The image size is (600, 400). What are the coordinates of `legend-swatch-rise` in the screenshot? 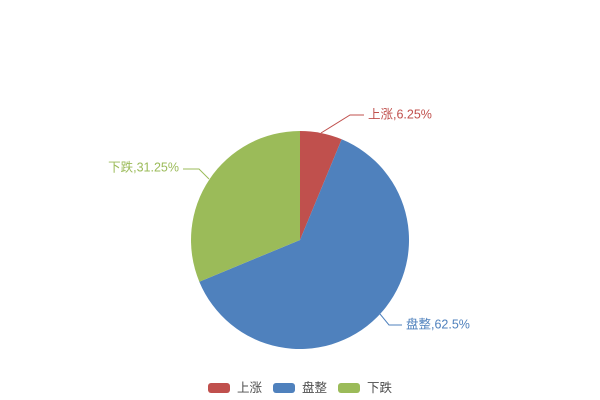 It's located at (218, 387).